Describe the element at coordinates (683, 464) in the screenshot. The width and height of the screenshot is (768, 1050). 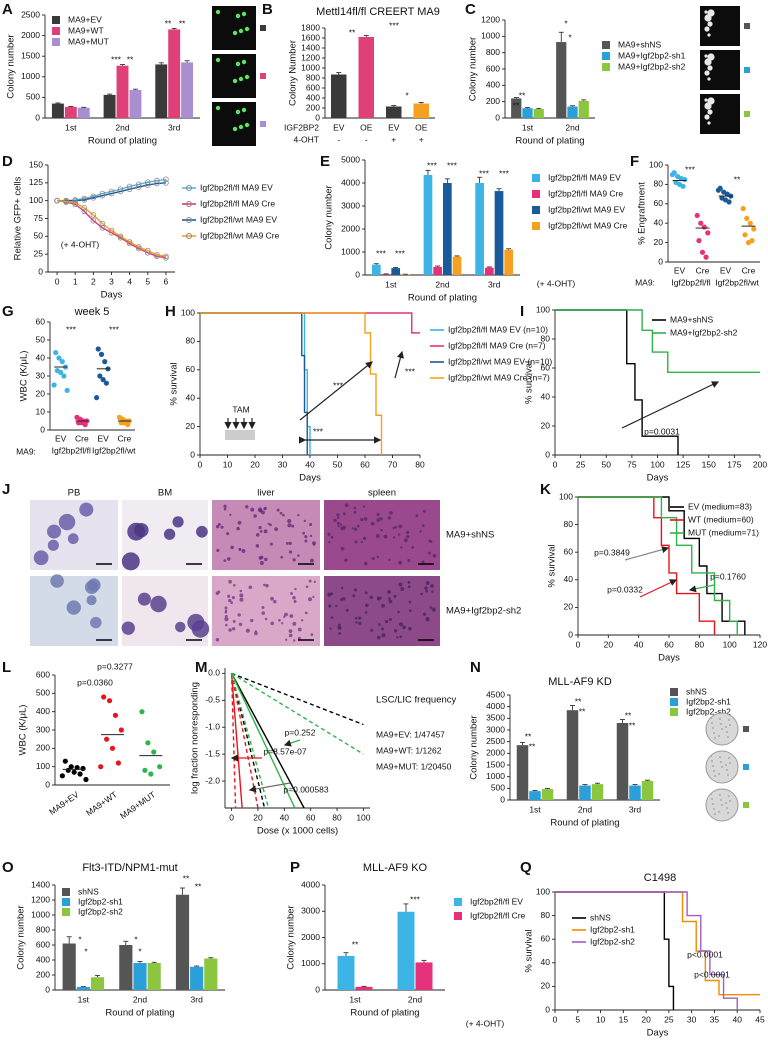
I see `x-tick-label: 125` at that location.